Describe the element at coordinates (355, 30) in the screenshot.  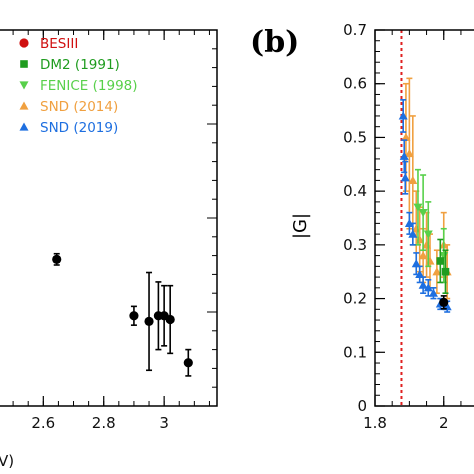
I see `y-tick-label: 0.7` at that location.